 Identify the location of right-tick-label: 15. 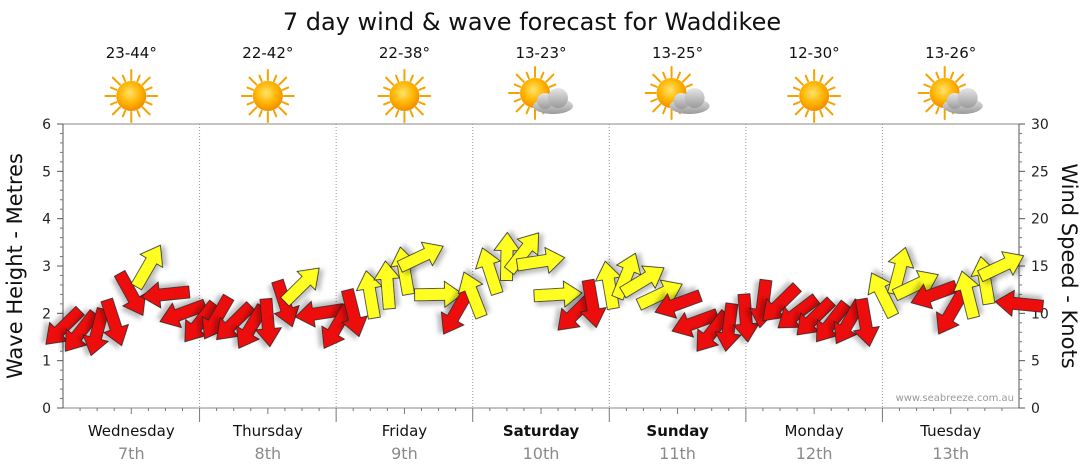
(1040, 267).